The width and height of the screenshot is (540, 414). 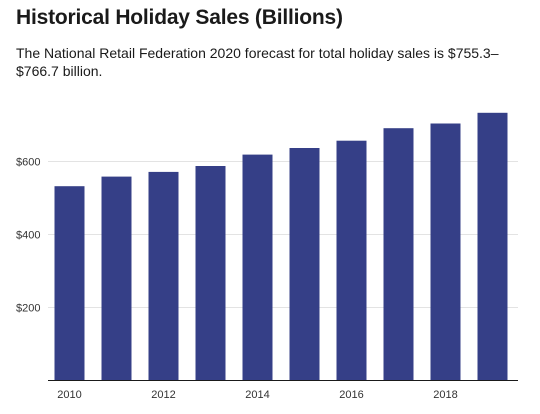 What do you see at coordinates (398, 254) in the screenshot?
I see `bar-2017` at bounding box center [398, 254].